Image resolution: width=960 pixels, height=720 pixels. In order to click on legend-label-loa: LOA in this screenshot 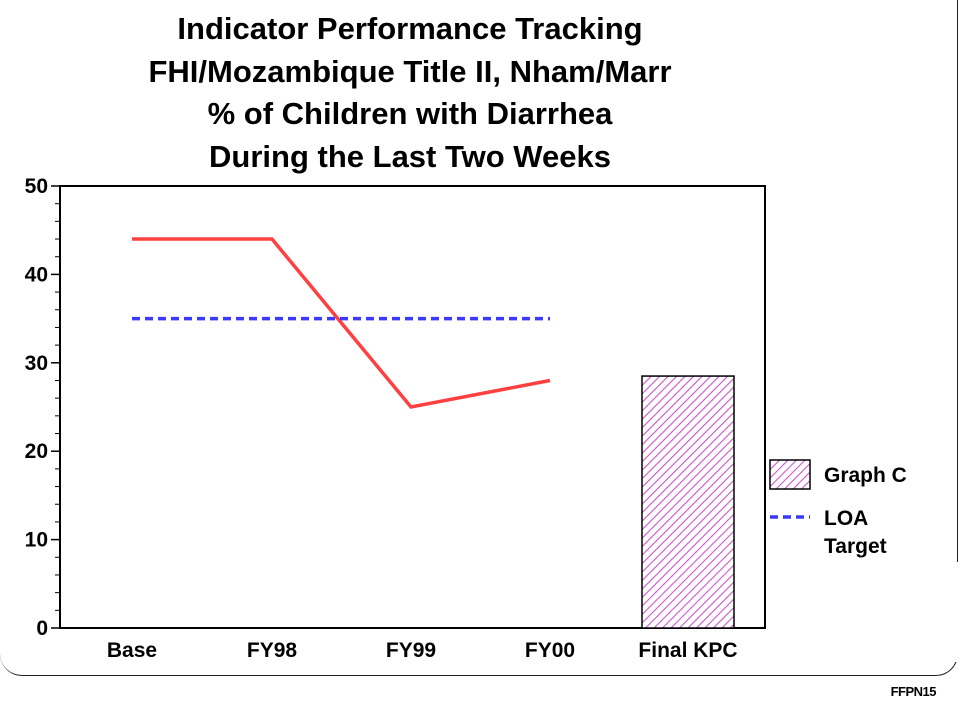, I will do `click(846, 518)`.